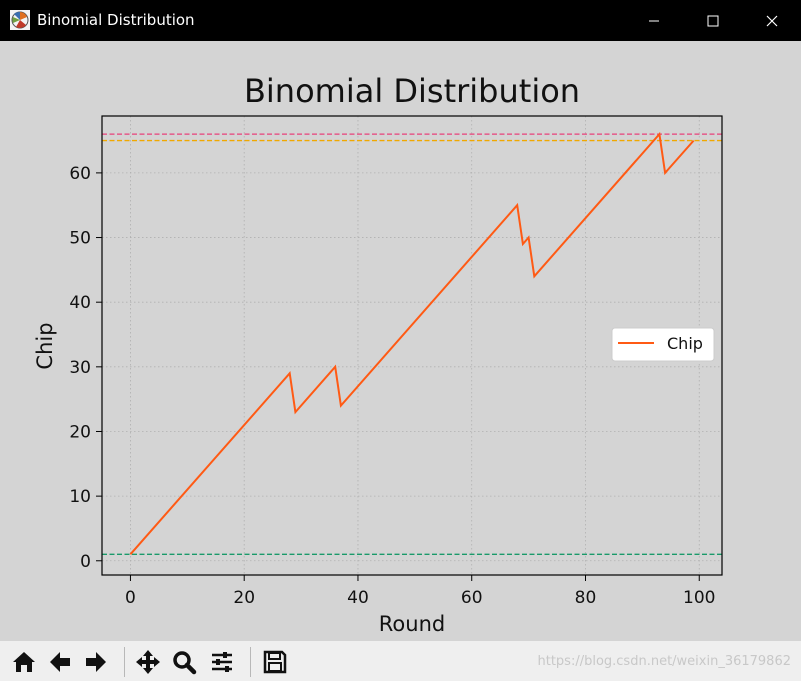 The width and height of the screenshot is (801, 681). What do you see at coordinates (699, 598) in the screenshot?
I see `x-tick-label: 100` at bounding box center [699, 598].